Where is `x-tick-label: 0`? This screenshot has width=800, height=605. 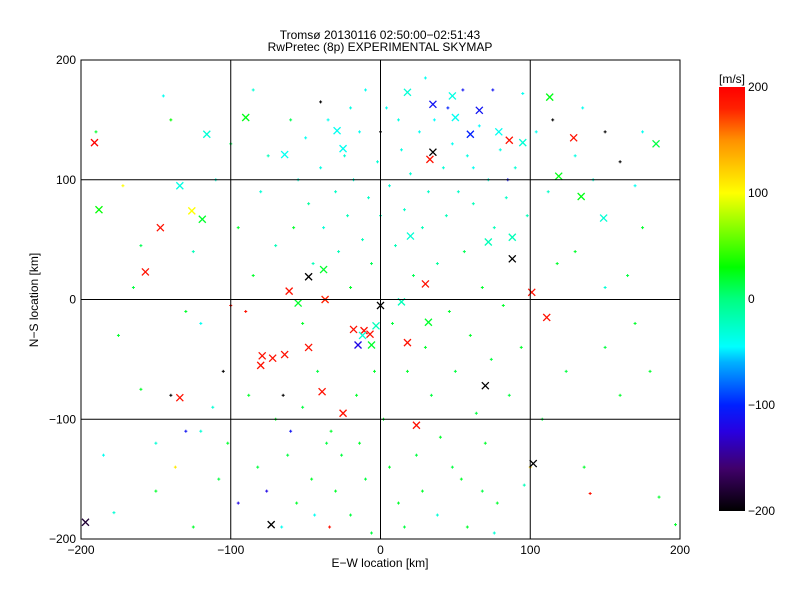
x-tick-label: 0 is located at coordinates (380, 550).